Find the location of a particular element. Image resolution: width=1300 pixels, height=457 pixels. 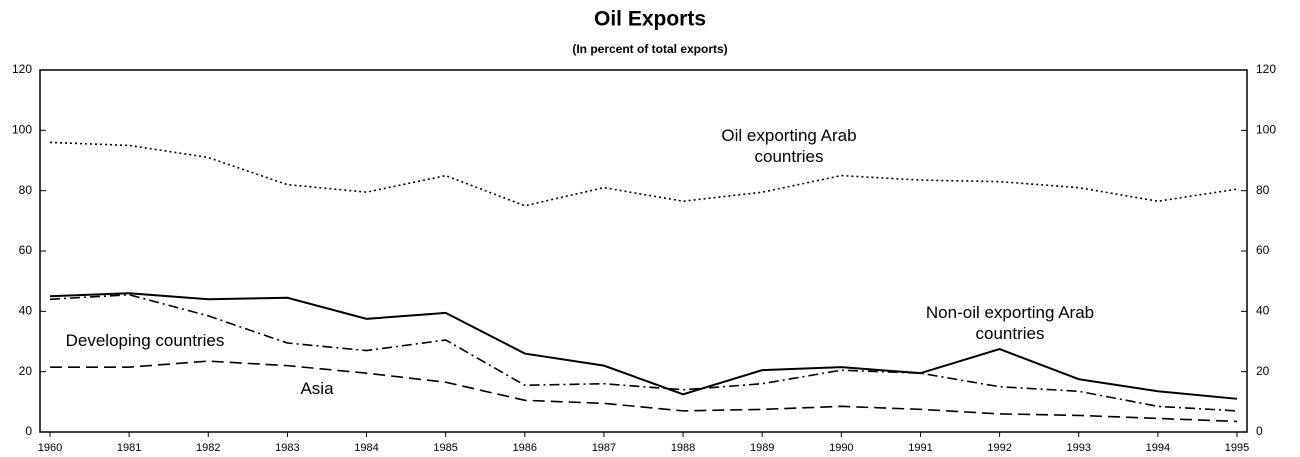

x-tick-label: 1994 is located at coordinates (1158, 448).